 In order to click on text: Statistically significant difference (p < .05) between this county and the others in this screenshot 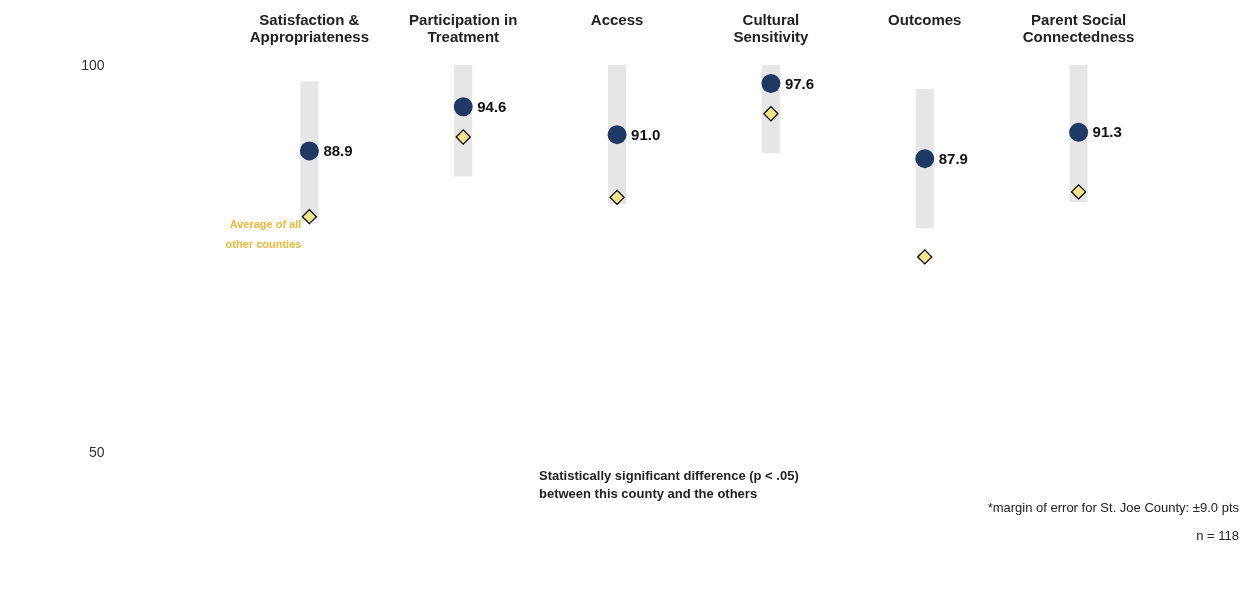, I will do `click(669, 484)`.